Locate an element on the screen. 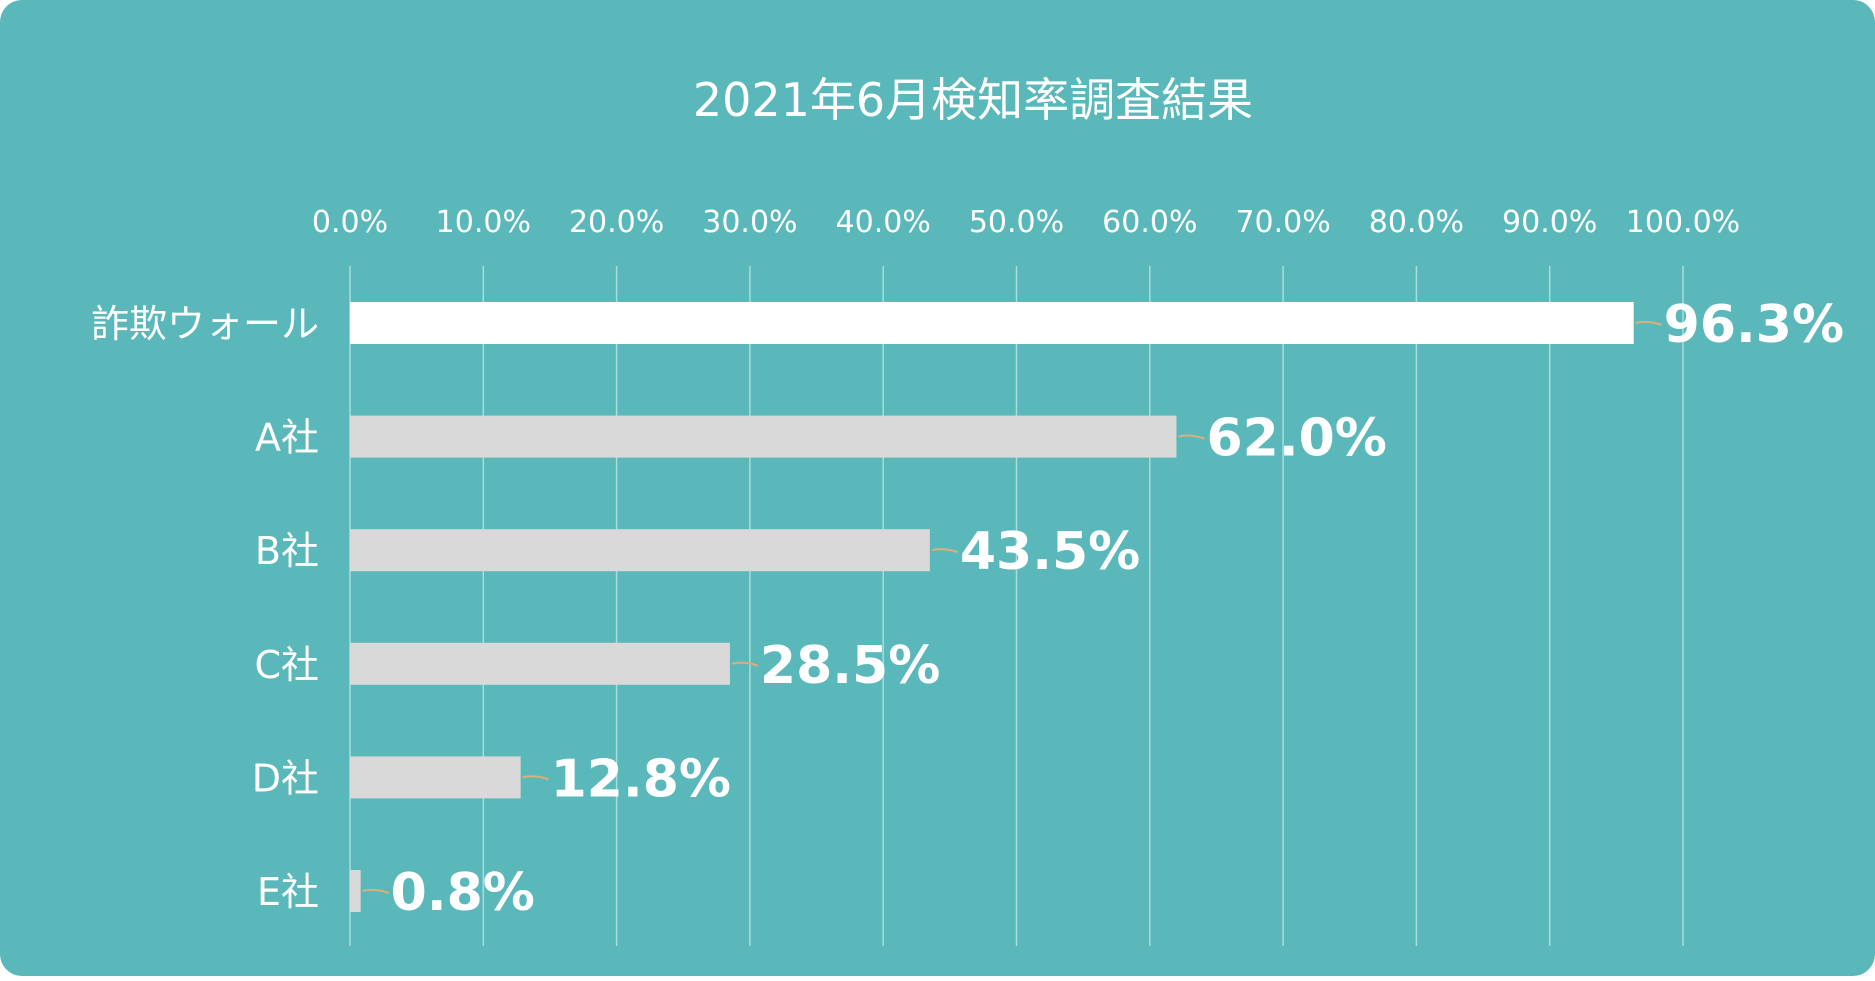 The image size is (1875, 981). chart-title: 2021年6月検知率調査結果 is located at coordinates (973, 100).